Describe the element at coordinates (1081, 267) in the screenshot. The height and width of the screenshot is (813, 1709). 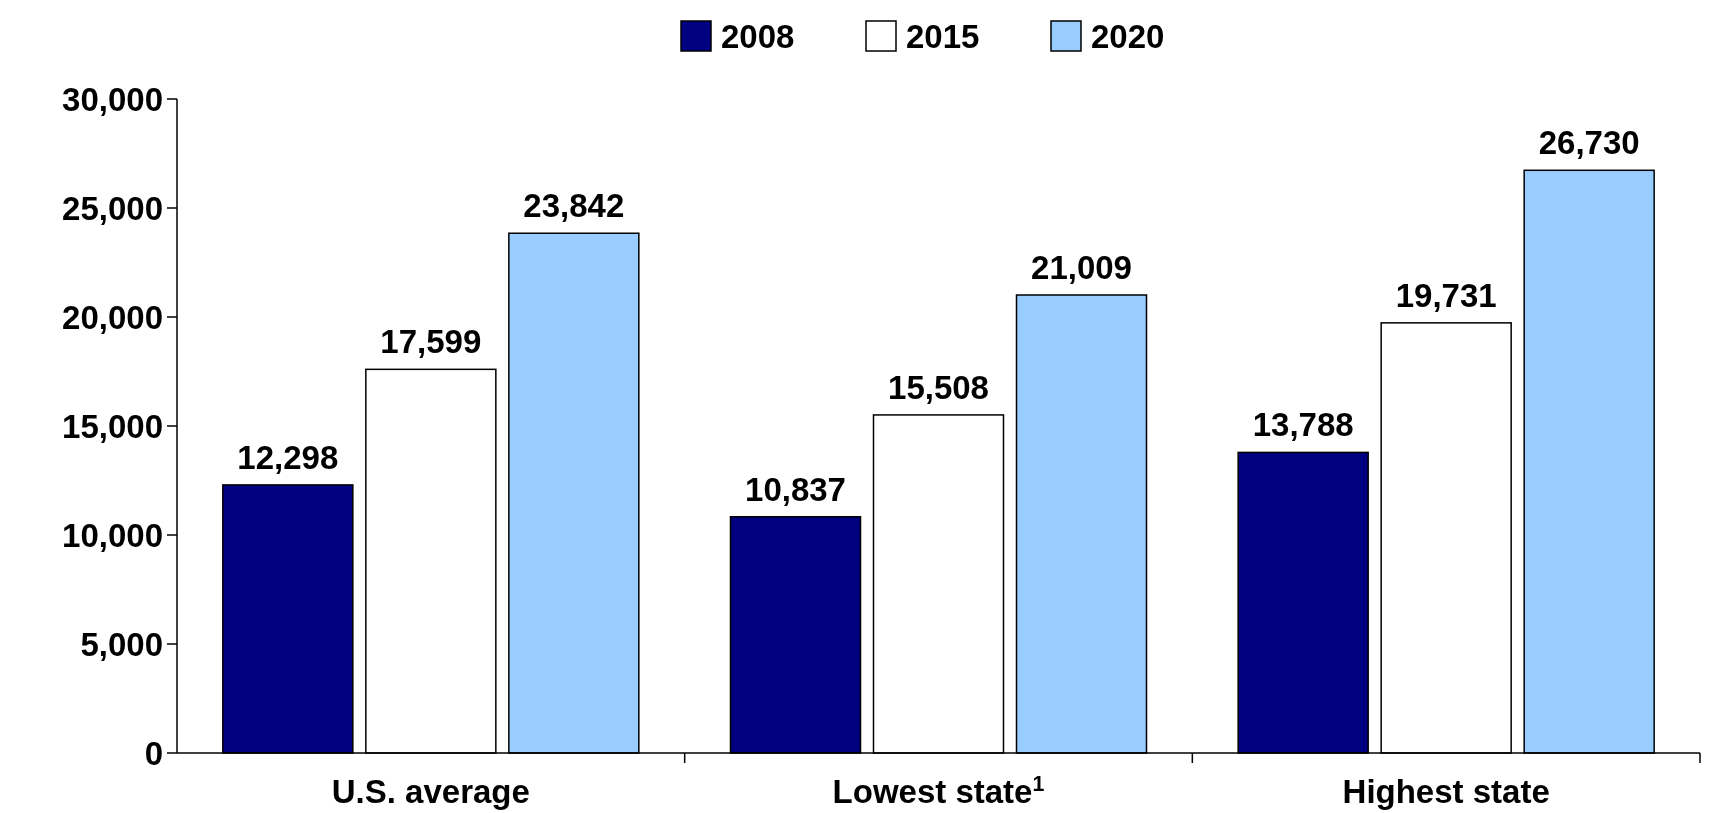
I see `text: 21,009` at that location.